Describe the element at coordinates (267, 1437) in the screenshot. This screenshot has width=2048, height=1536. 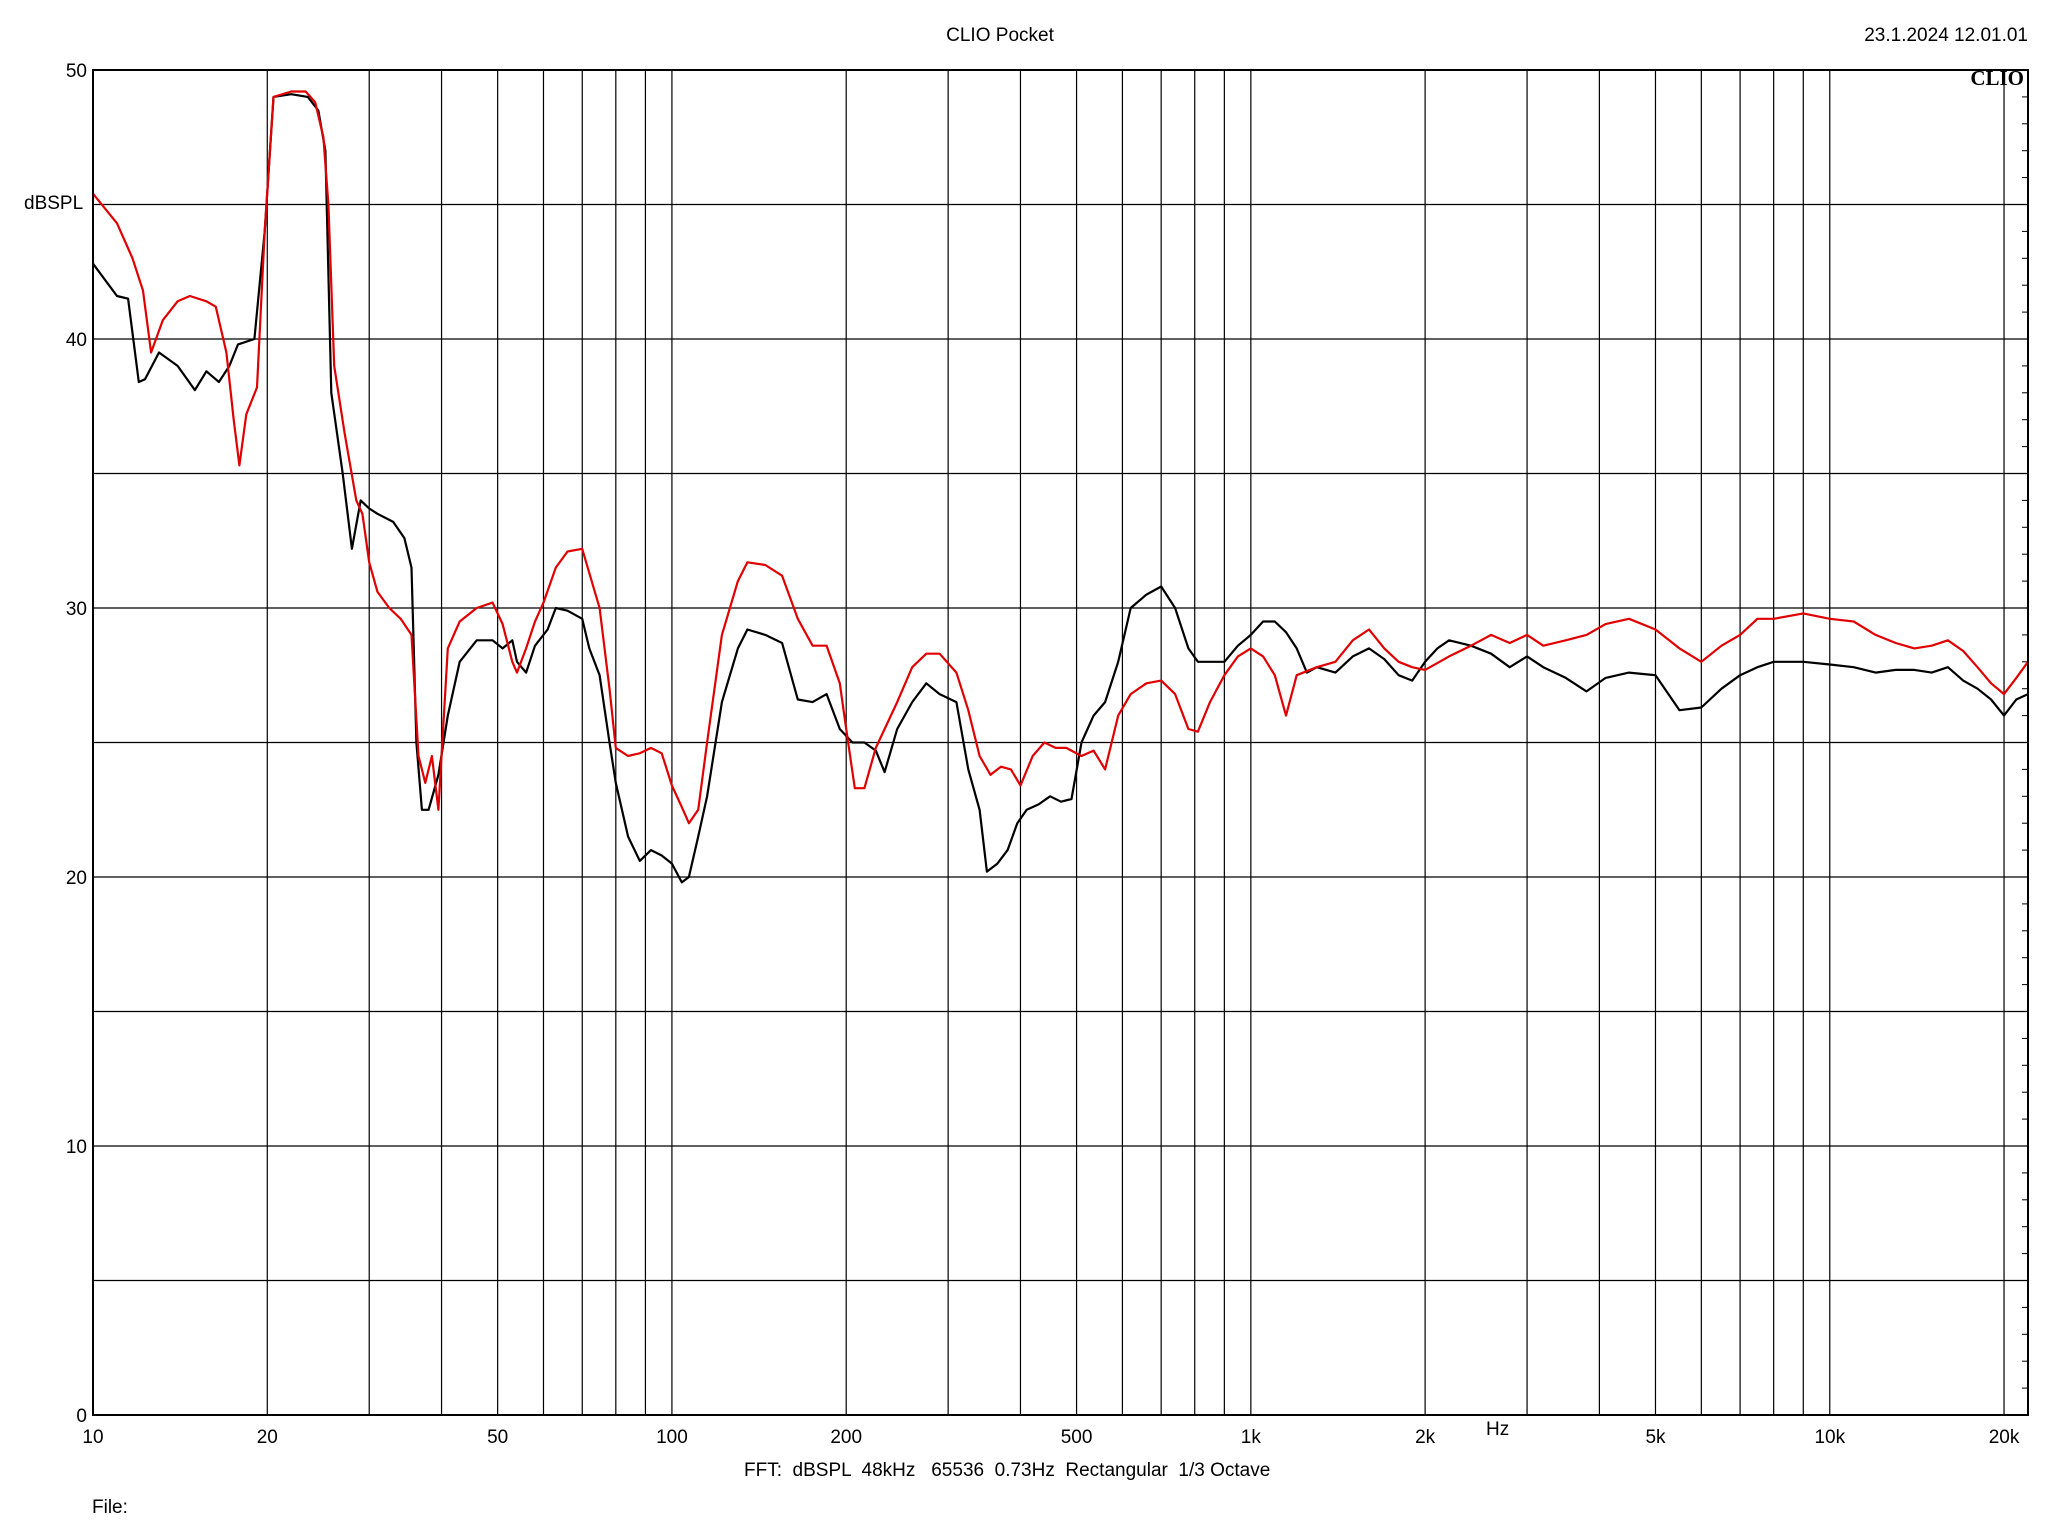
I see `x-tick-label: 20` at that location.